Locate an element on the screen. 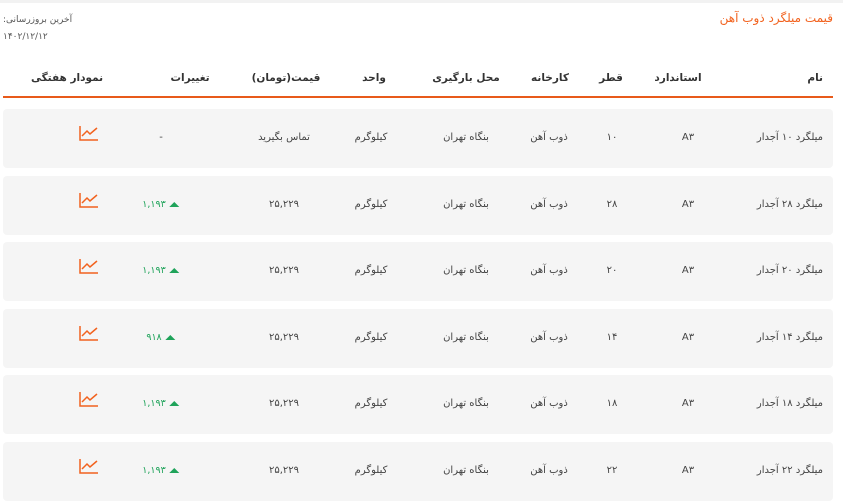 This screenshot has height=501, width=843. row-name: میلگرد ۲۸ آجدار is located at coordinates (789, 204).